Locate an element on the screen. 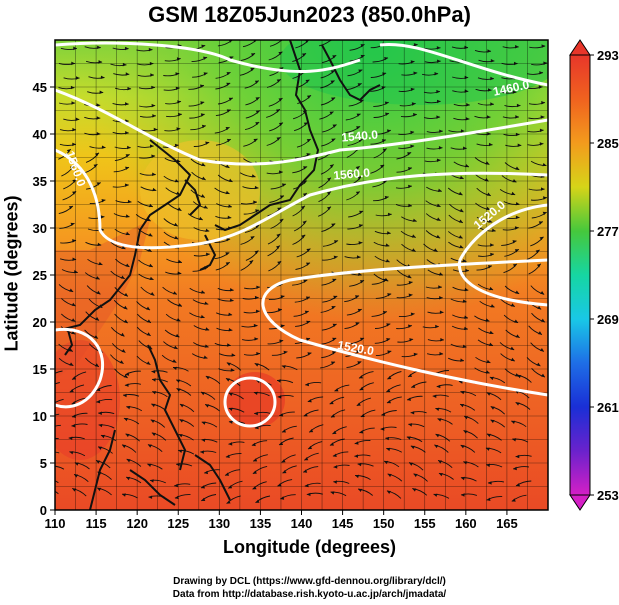 The height and width of the screenshot is (605, 619). colorbar-max-arrow is located at coordinates (580, 47).